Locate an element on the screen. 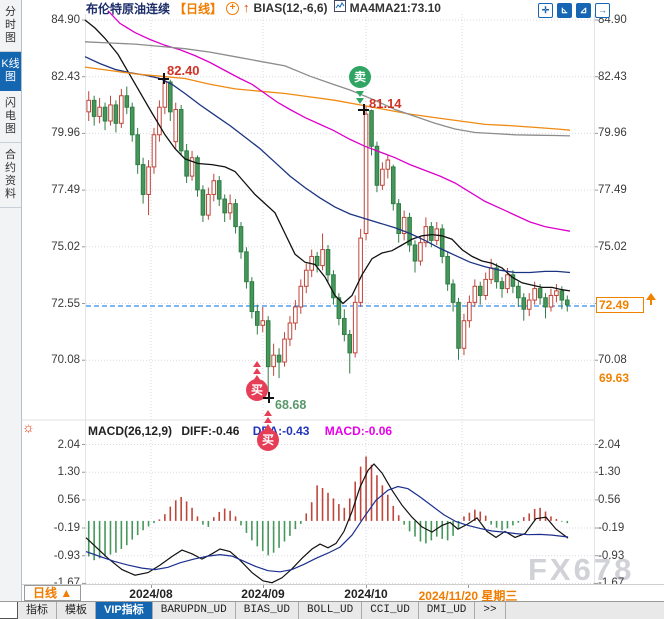 The image size is (664, 619). crosshair-icon: ✛ is located at coordinates (545, 10).